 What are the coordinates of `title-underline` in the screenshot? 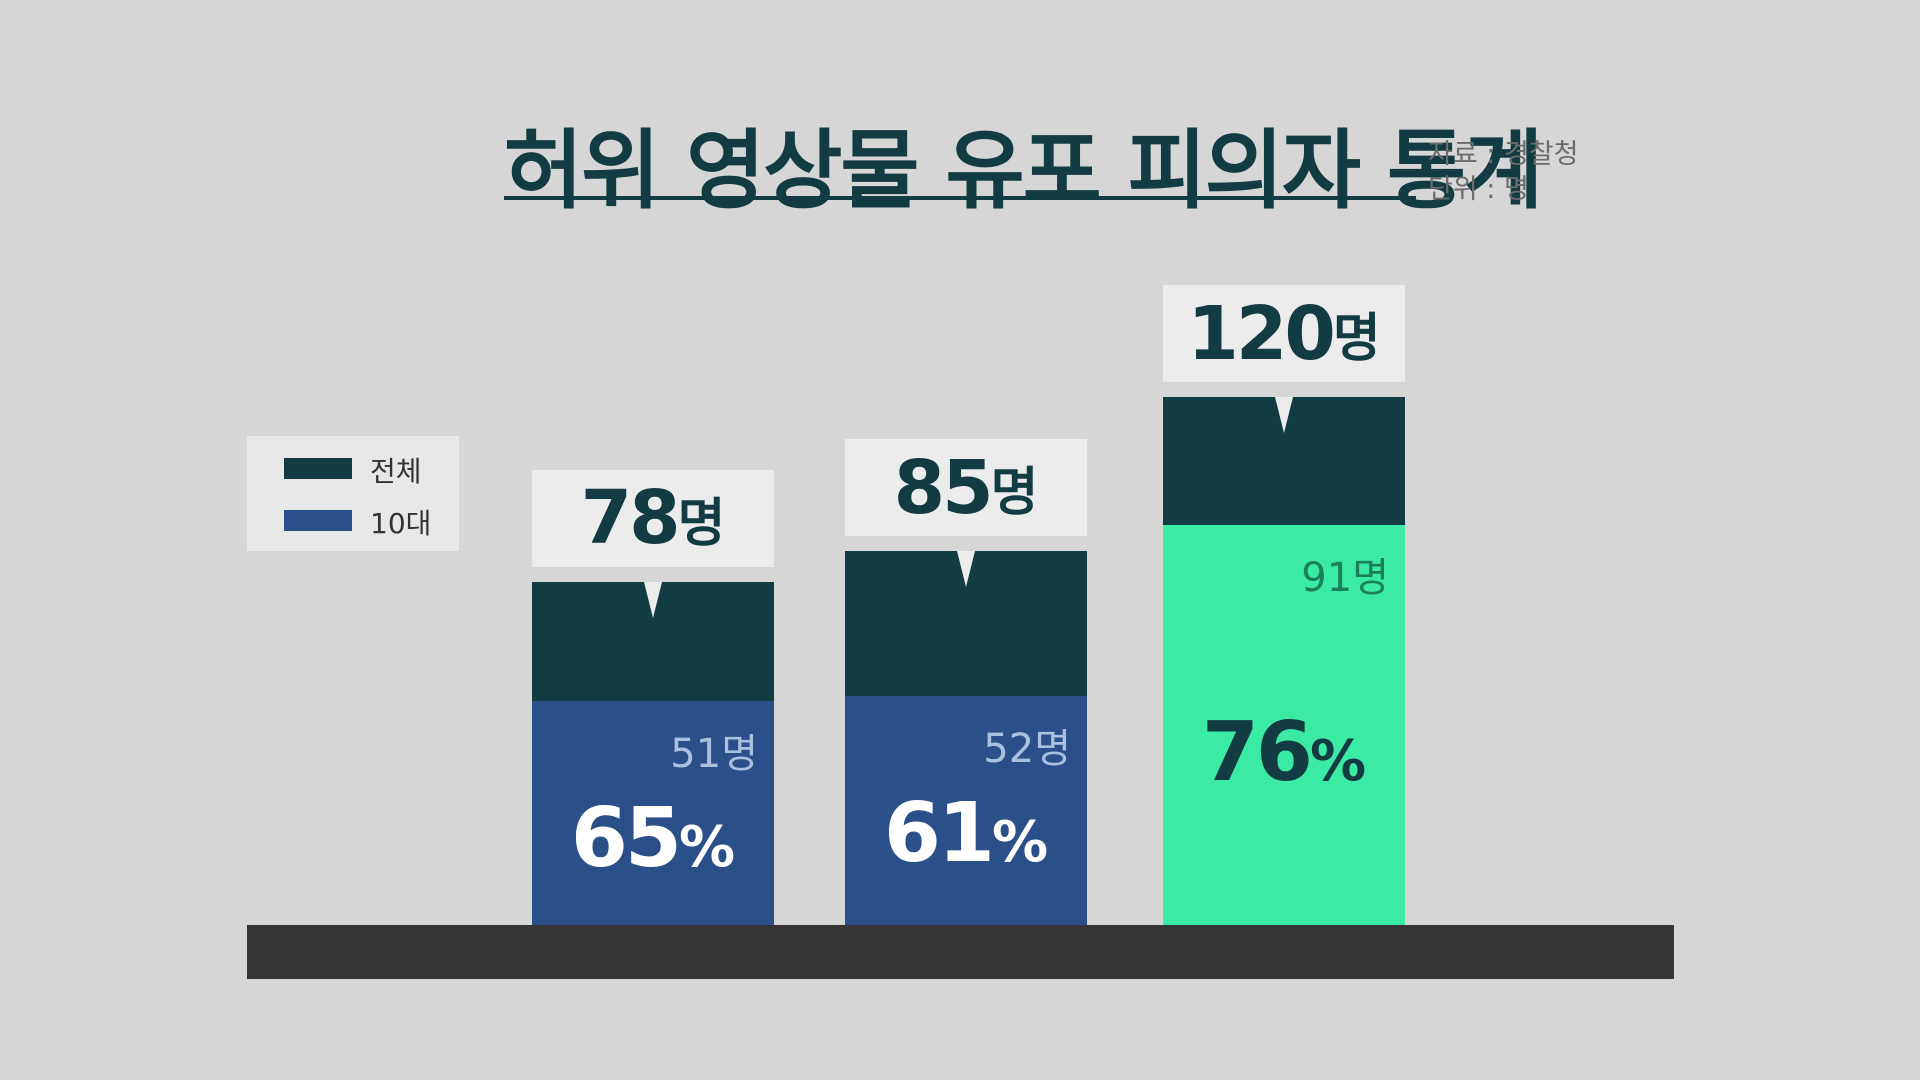 It's located at (960, 198).